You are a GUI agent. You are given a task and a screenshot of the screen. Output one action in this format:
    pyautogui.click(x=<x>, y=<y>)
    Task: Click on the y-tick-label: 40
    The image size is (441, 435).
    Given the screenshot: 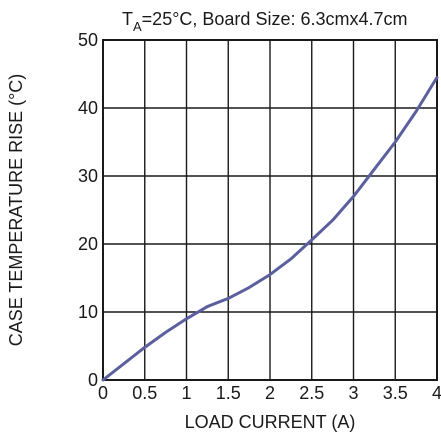 What is the action you would take?
    pyautogui.click(x=88, y=108)
    